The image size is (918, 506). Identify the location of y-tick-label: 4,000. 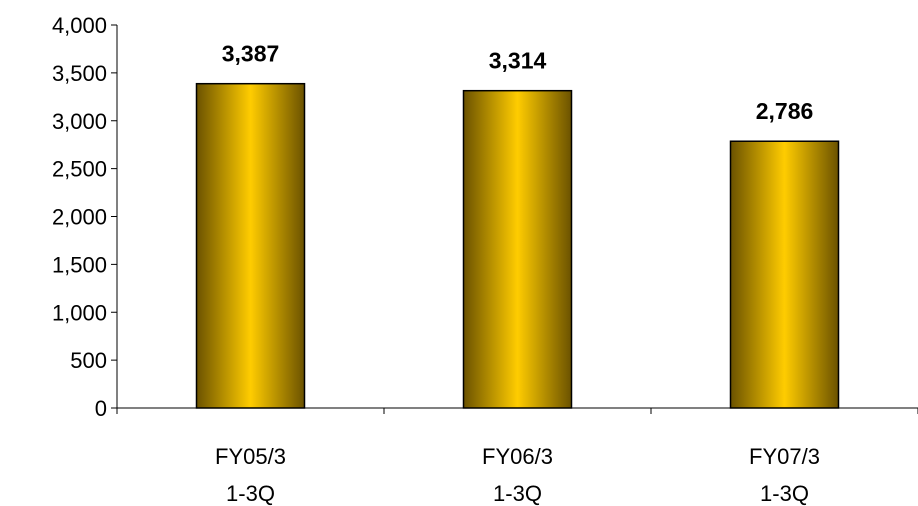
(79, 25).